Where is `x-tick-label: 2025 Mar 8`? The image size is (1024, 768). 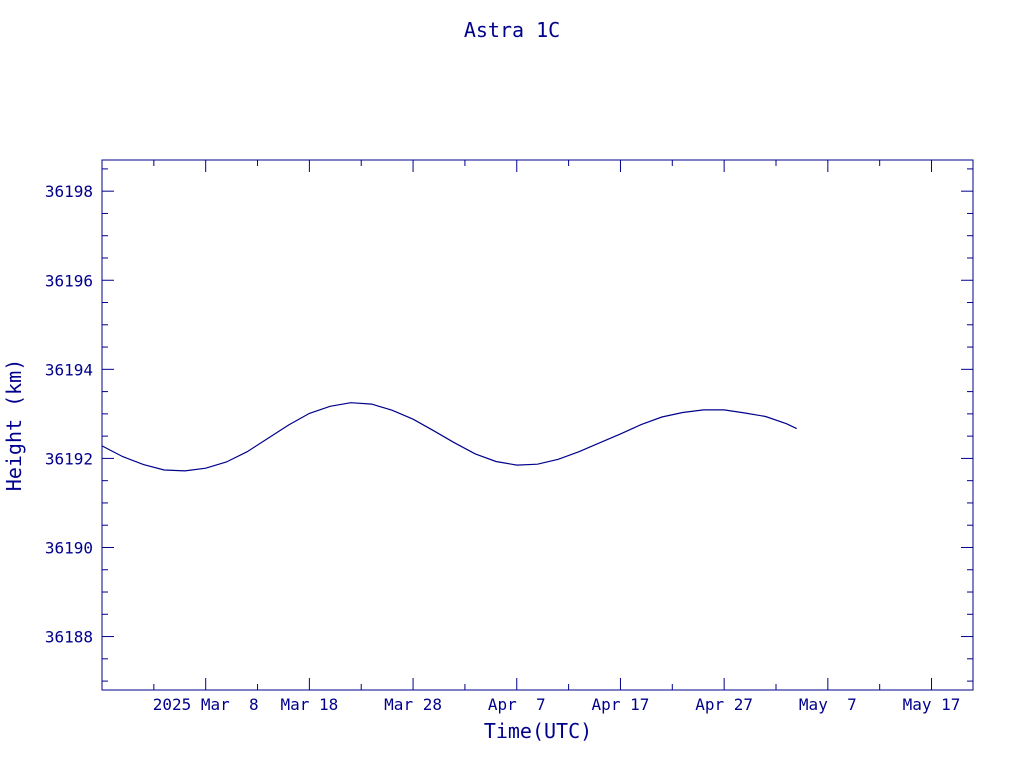
x-tick-label: 2025 Mar 8 is located at coordinates (206, 704).